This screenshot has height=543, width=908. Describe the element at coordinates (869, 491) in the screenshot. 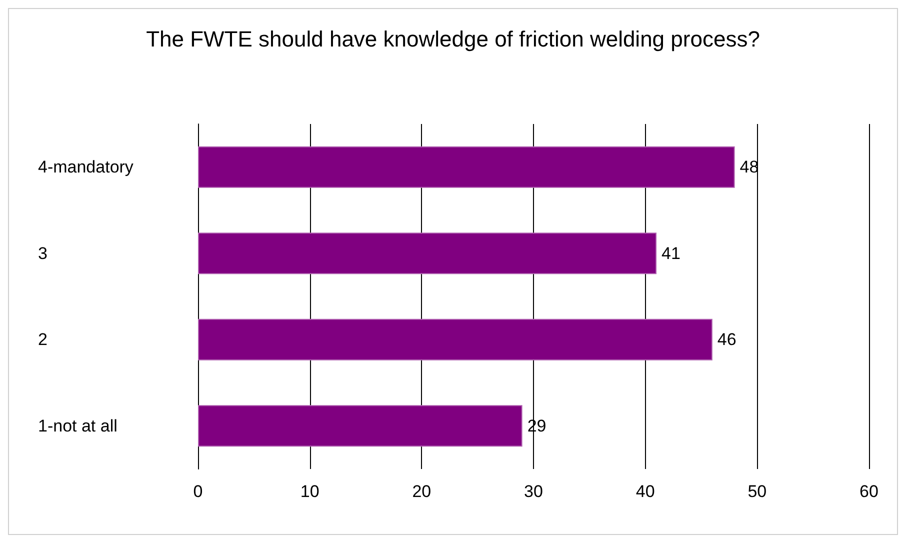

I see `x-tick-label: 60` at that location.